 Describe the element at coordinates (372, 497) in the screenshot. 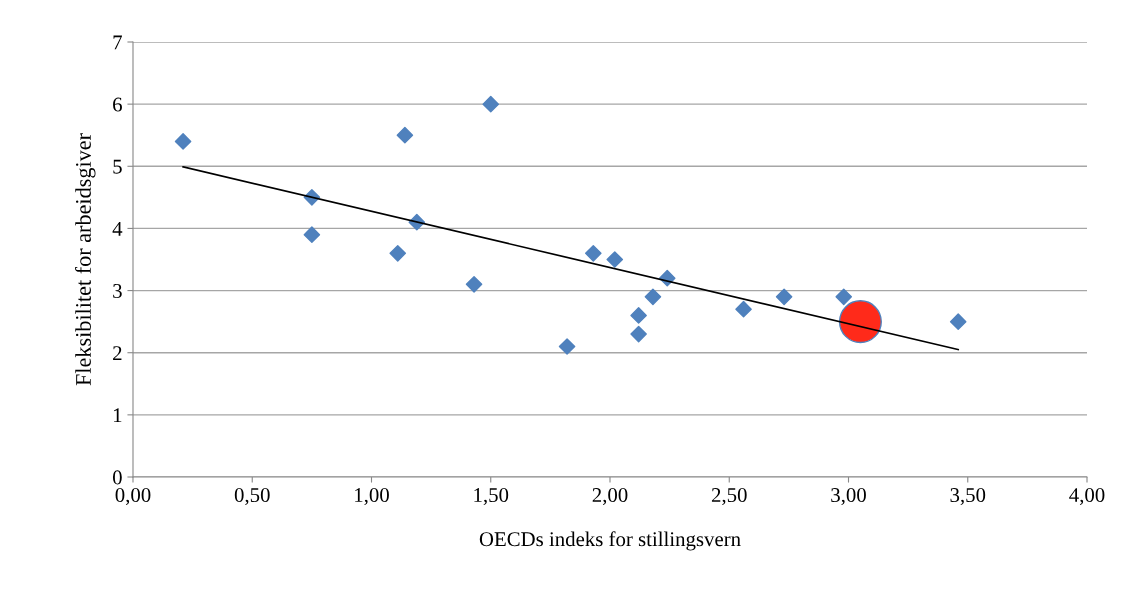

I see `x-tick-label: 1,00` at that location.